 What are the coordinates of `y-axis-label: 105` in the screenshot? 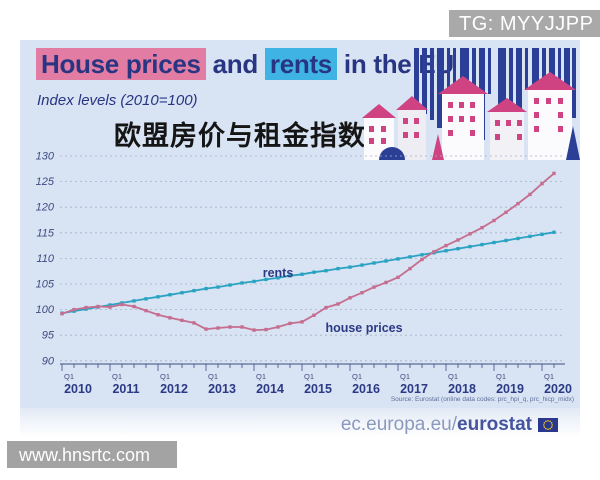 It's located at (45, 285).